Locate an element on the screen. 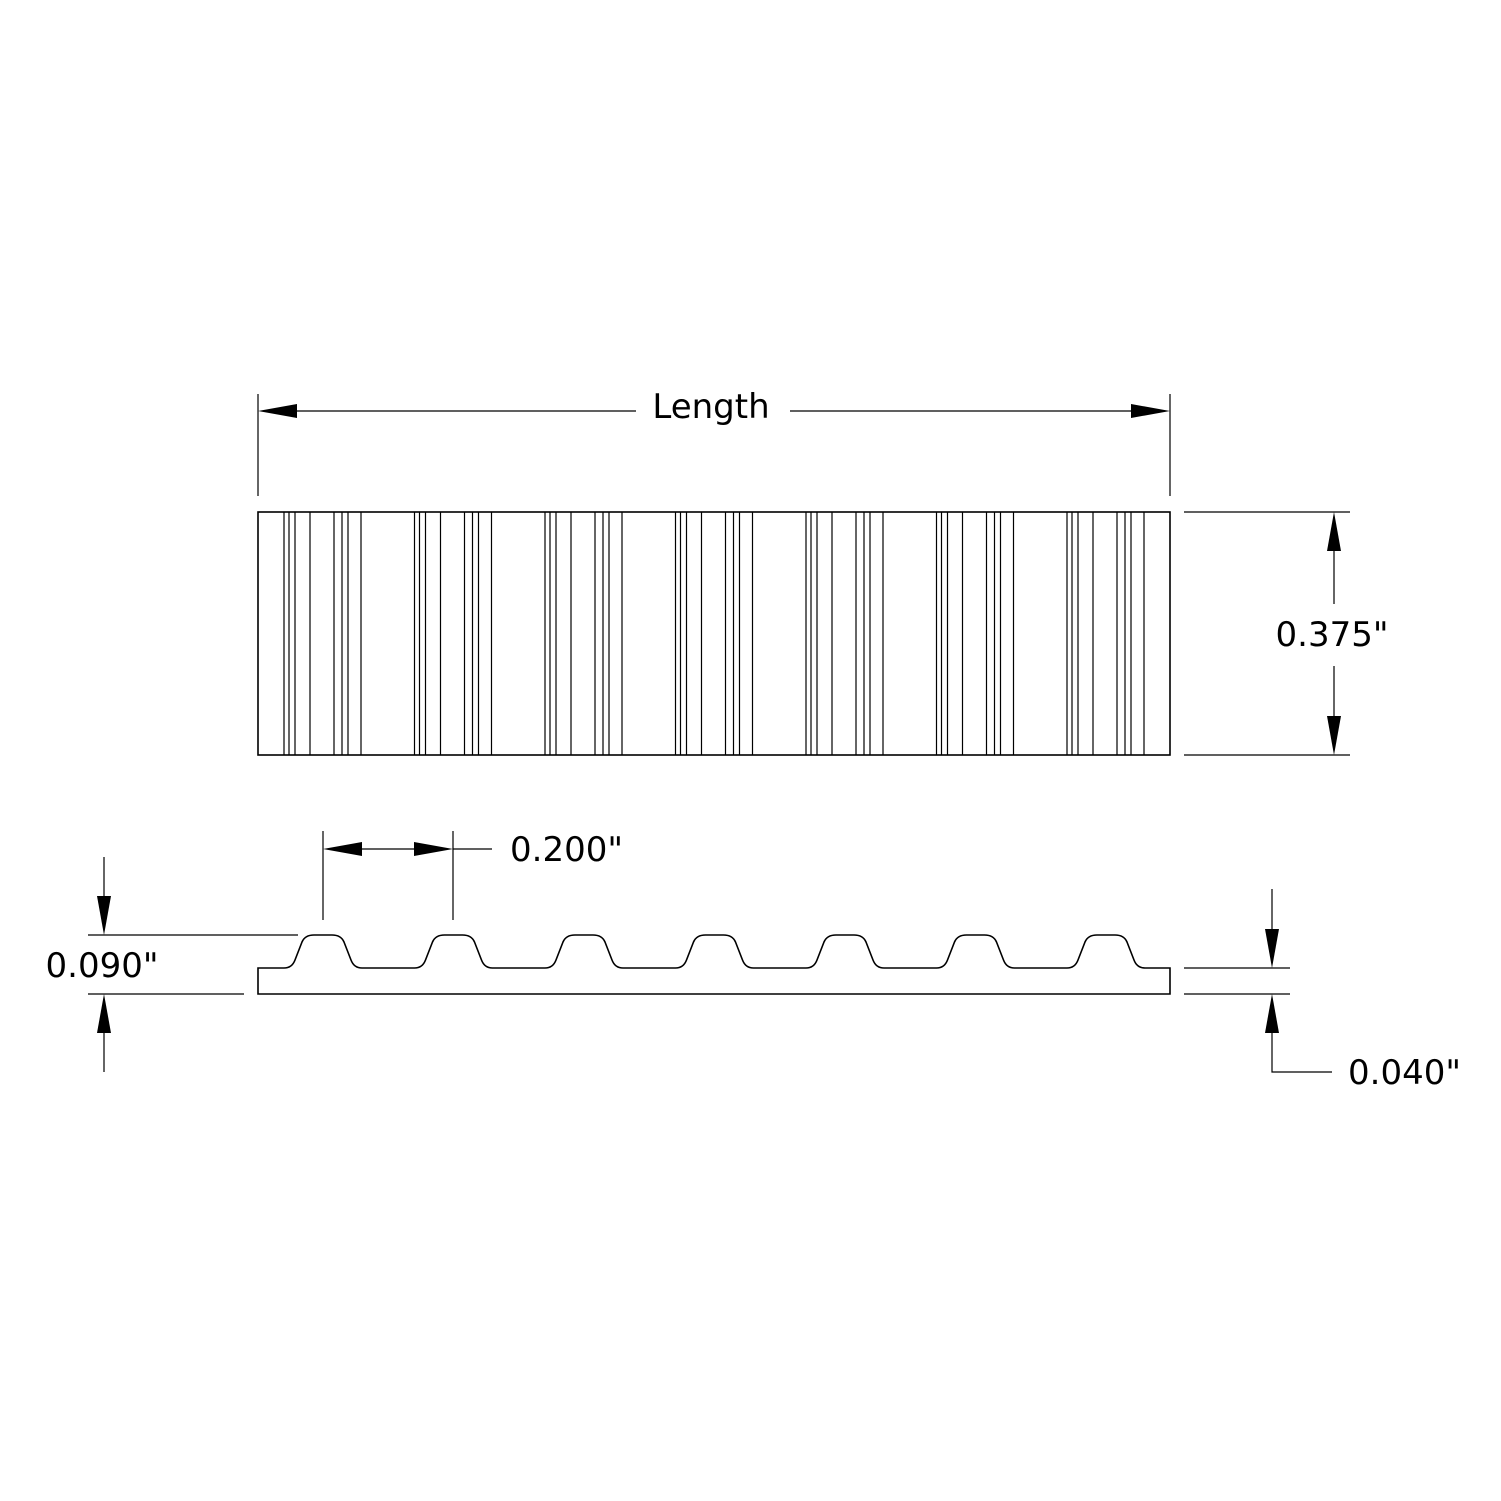  belt-tooth-profile is located at coordinates (714, 964).